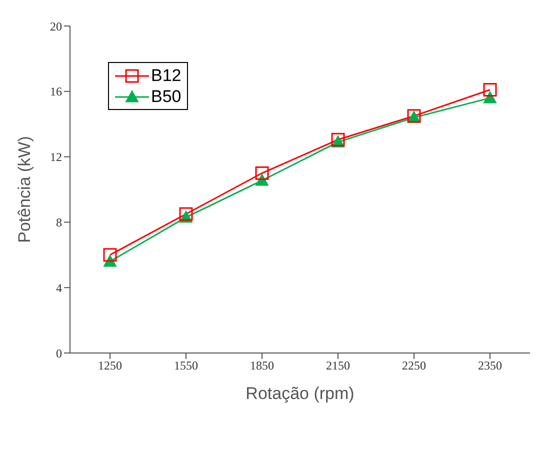 Image resolution: width=540 pixels, height=459 pixels. What do you see at coordinates (59, 287) in the screenshot?
I see `y-tick-label: 4` at bounding box center [59, 287].